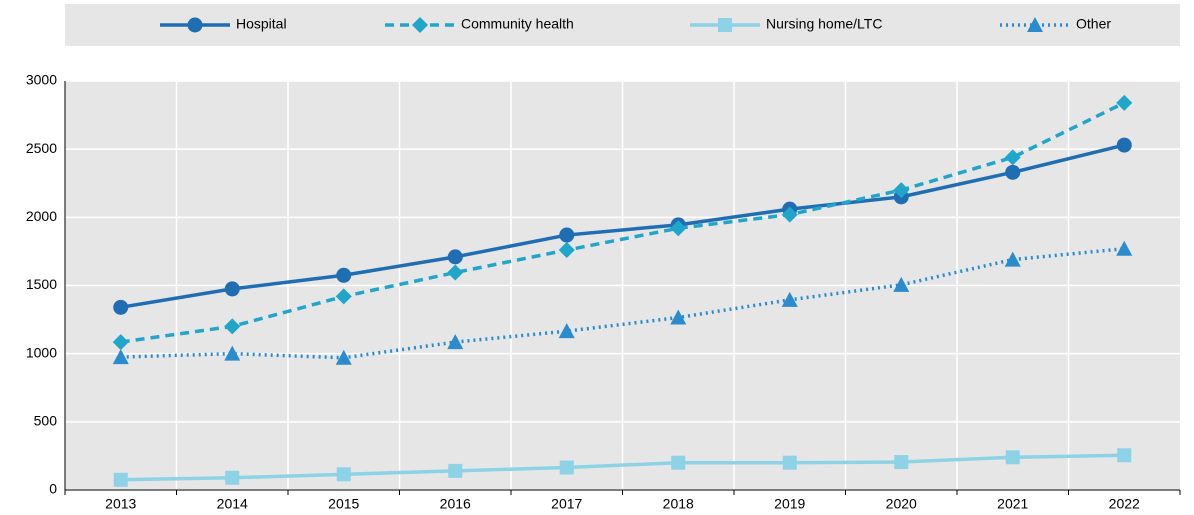 The height and width of the screenshot is (515, 1194). What do you see at coordinates (455, 504) in the screenshot?
I see `x-tick-label: 2016` at bounding box center [455, 504].